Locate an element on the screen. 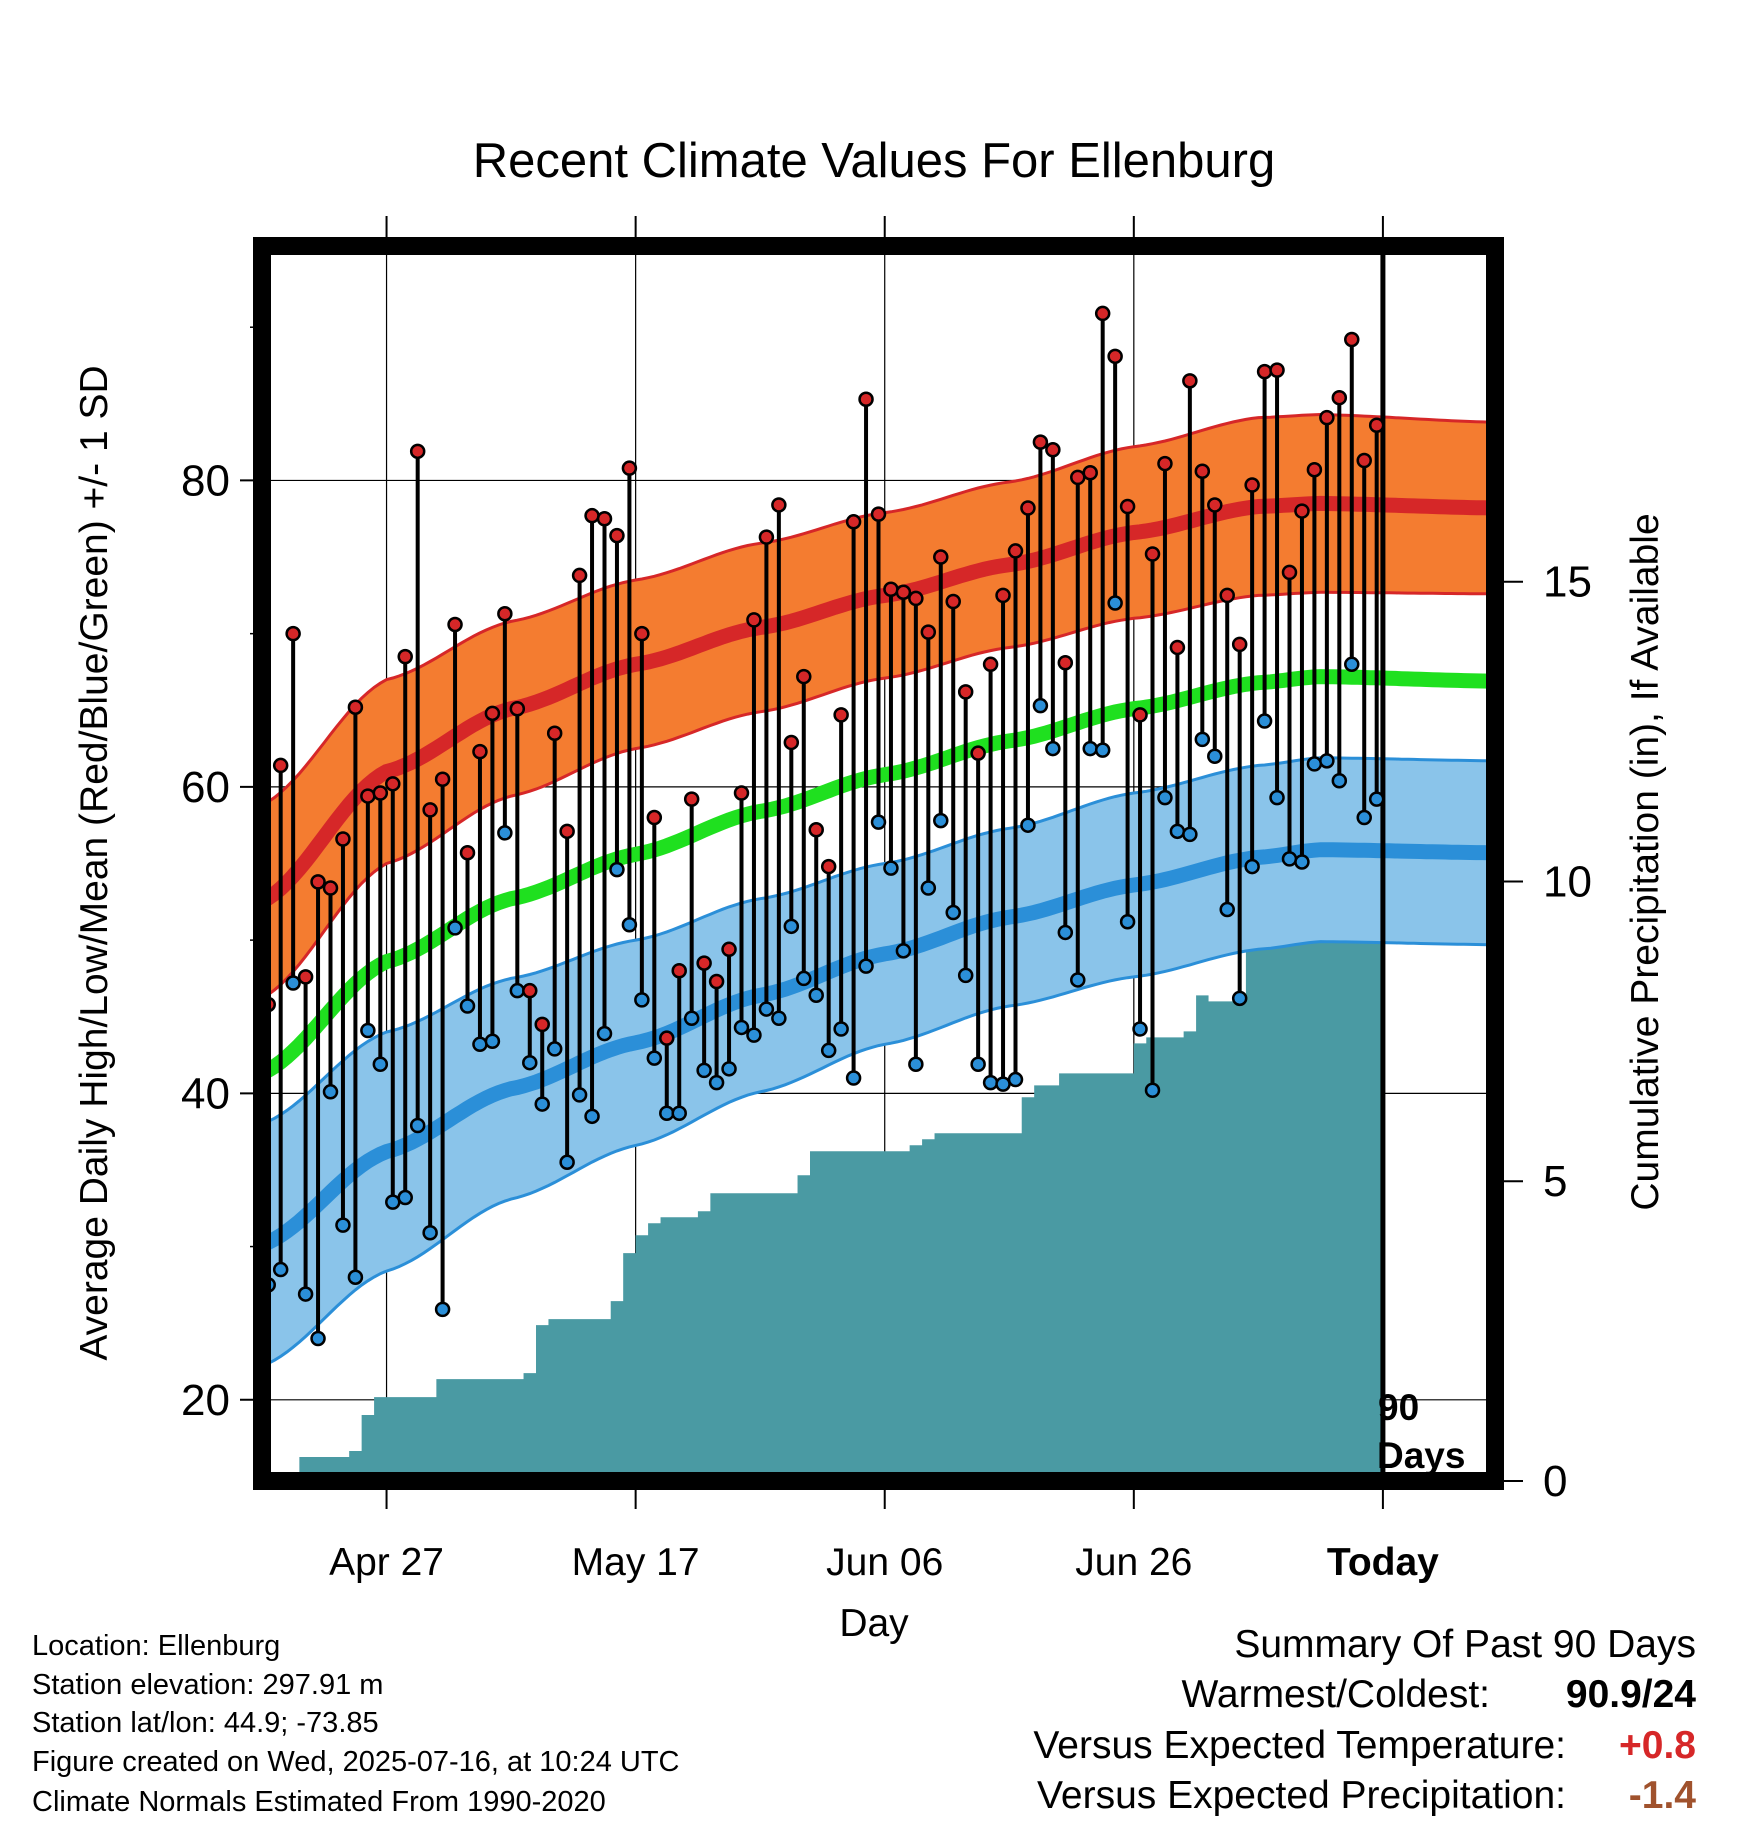 This screenshot has height=1828, width=1748. y2-tick-label: 0 is located at coordinates (1555, 1481).